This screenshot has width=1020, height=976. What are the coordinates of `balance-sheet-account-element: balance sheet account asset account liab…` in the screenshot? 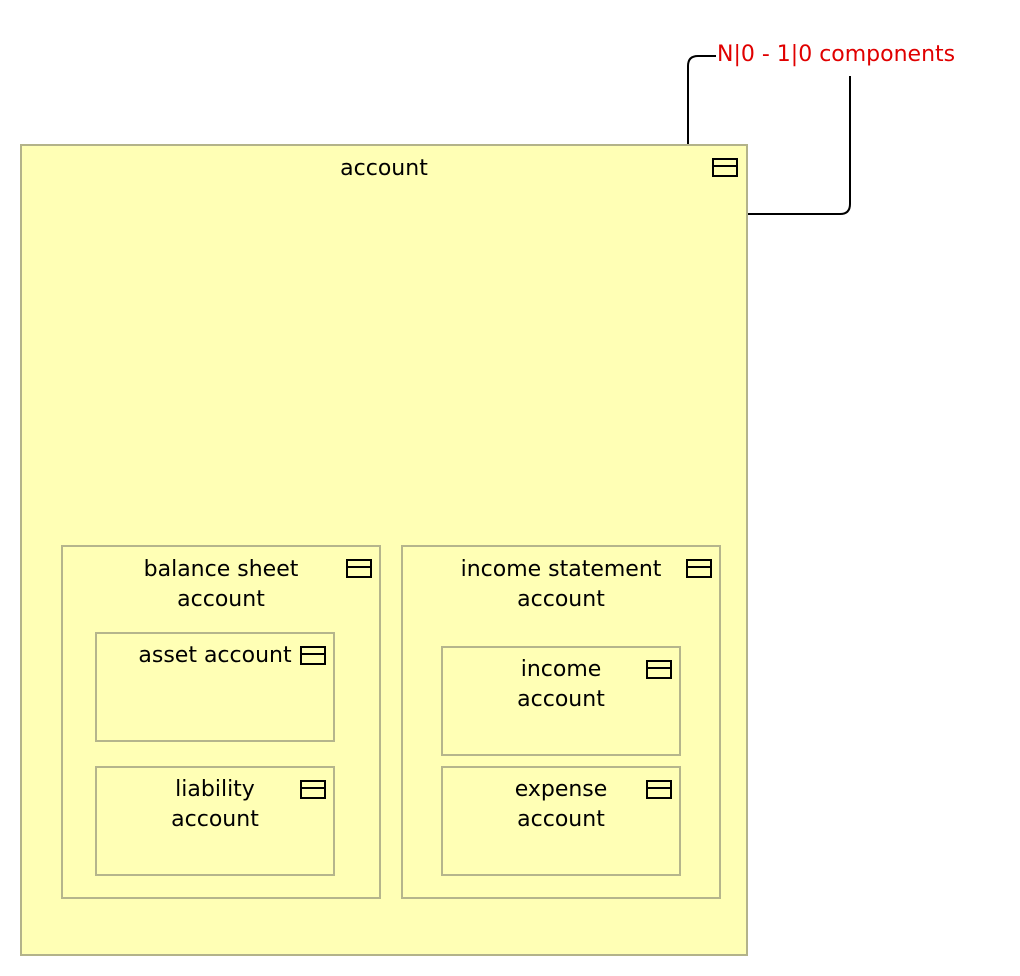 It's located at (221, 722).